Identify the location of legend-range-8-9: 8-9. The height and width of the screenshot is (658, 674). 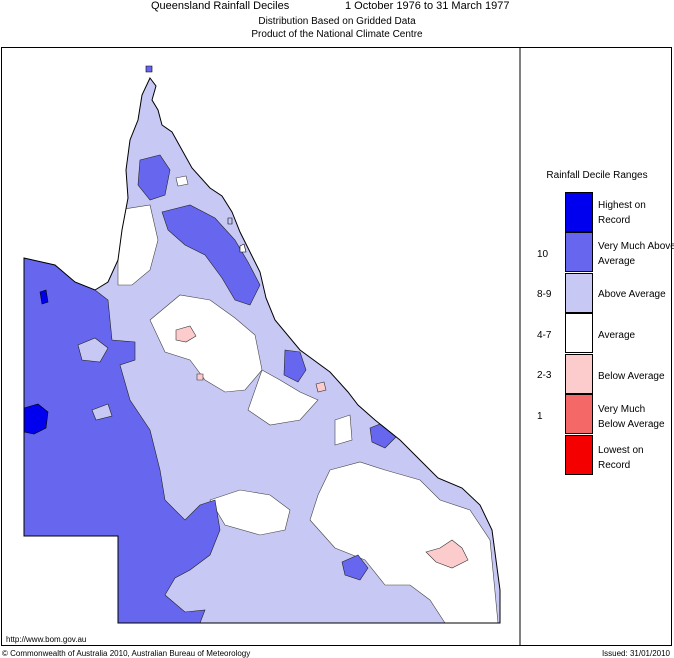
(544, 294).